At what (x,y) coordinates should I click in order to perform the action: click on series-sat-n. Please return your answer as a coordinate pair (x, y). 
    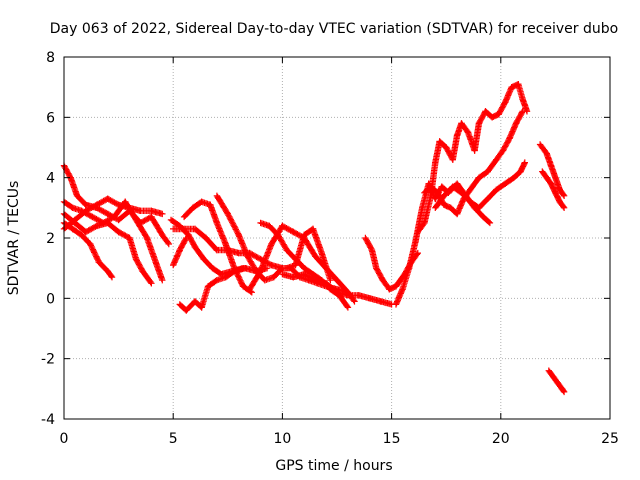
    Looking at the image, I should click on (337, 289).